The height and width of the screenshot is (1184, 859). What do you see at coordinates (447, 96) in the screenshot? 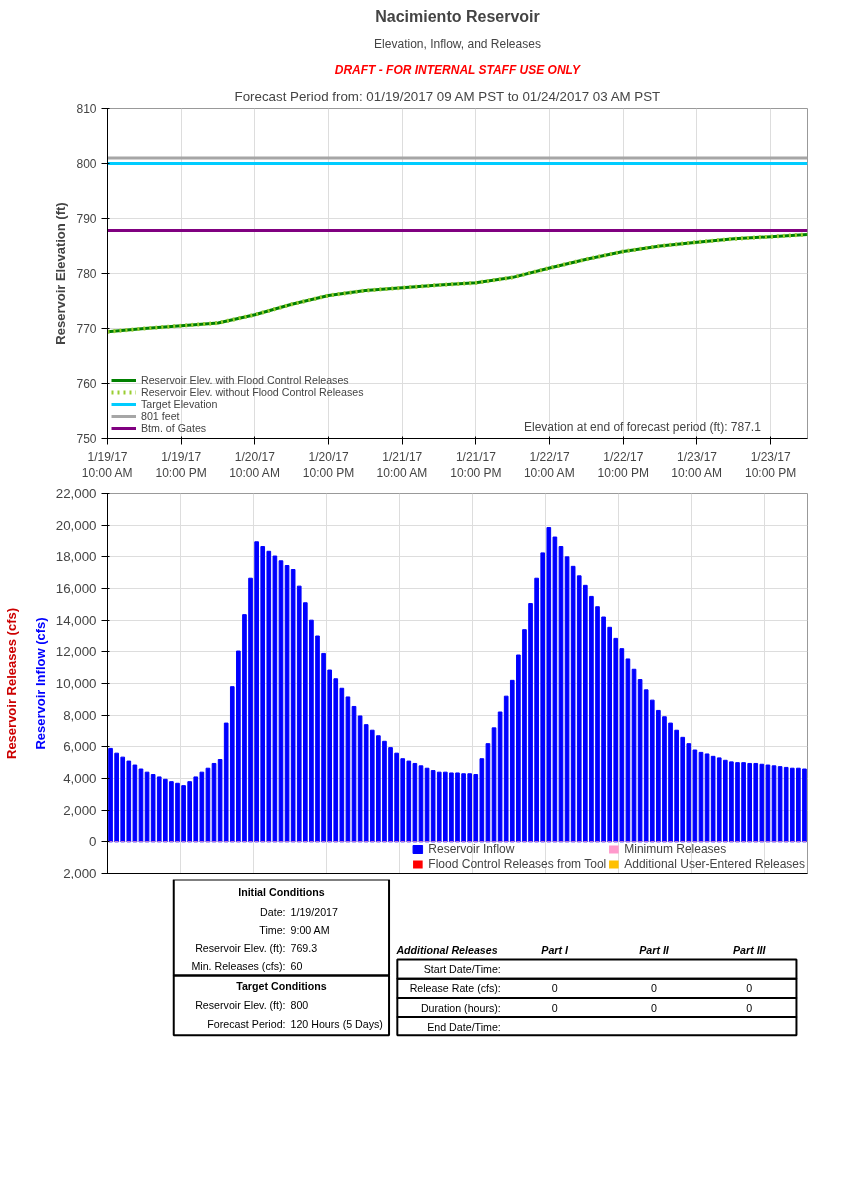
I see `text: Forecast Period from: 01/19/2017 09 AM PST to 01/24/2017 03 AM PST` at bounding box center [447, 96].